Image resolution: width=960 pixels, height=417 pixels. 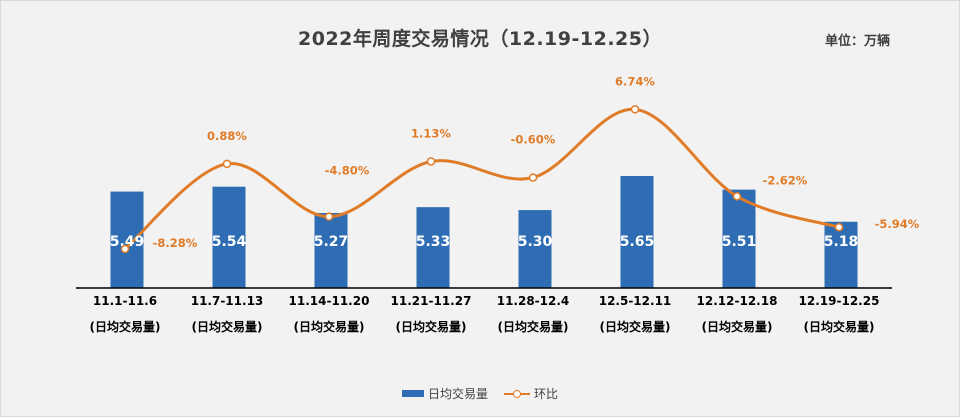 What do you see at coordinates (431, 326) in the screenshot?
I see `x-tick-sublabel-3: (日均交易量)` at bounding box center [431, 326].